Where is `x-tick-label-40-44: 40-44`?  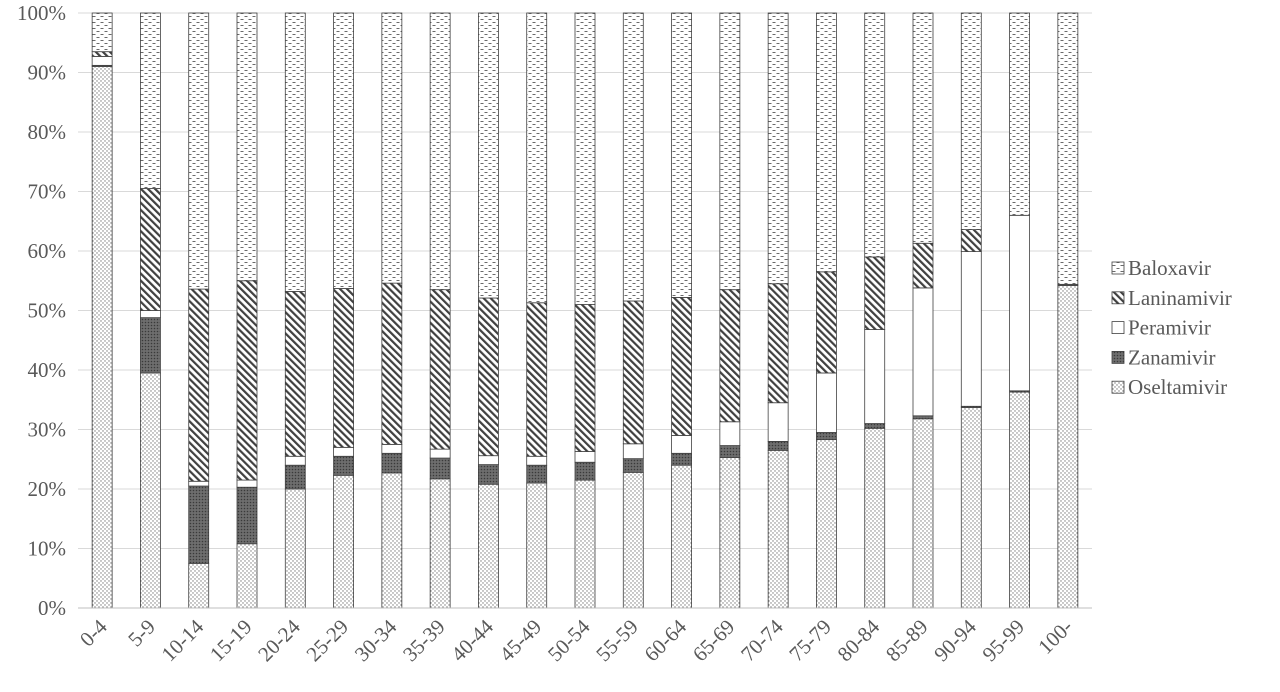 x-tick-label-40-44: 40-44 is located at coordinates (472, 640).